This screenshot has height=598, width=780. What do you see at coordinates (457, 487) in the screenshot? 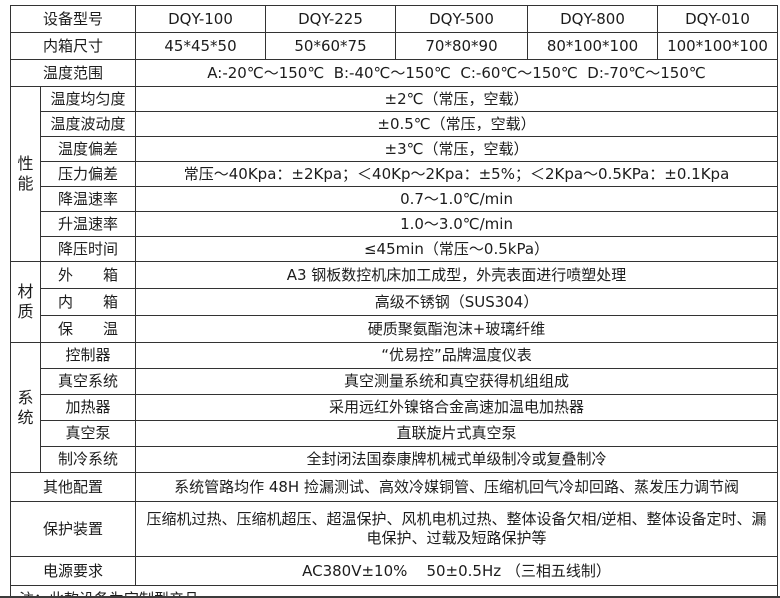
I see `other-config-value: 系统管路均作 48H 捡漏测试、高效冷媒铜管、压缩机回气冷却回路、蒸发压力调节阀` at bounding box center [457, 487].